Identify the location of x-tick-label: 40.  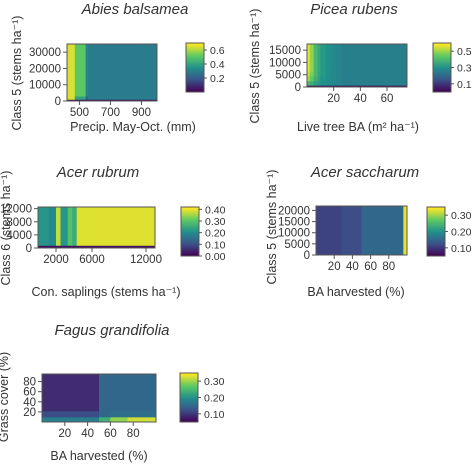
(360, 99).